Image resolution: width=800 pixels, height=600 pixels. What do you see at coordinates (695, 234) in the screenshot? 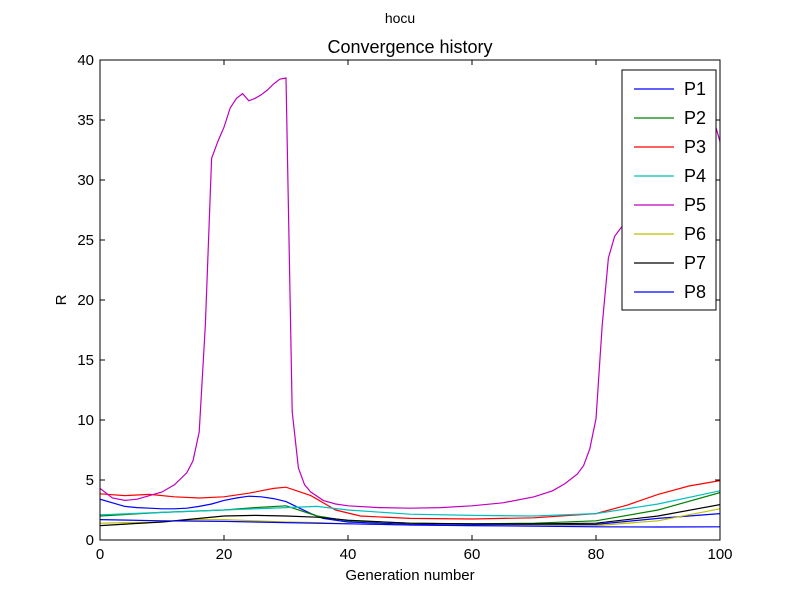
I see `legend-label-p6: P6` at bounding box center [695, 234].